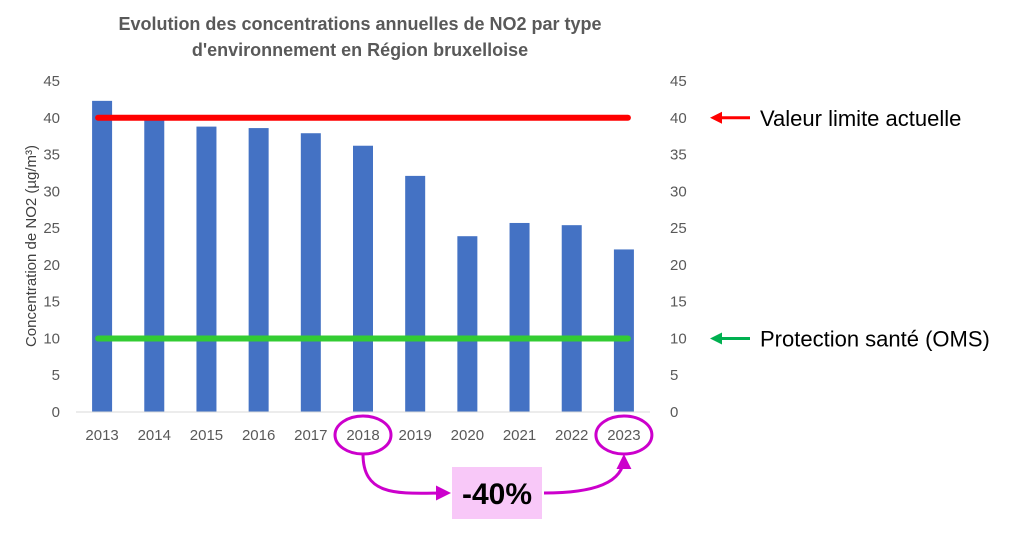  What do you see at coordinates (310, 273) in the screenshot?
I see `bar-2017` at bounding box center [310, 273].